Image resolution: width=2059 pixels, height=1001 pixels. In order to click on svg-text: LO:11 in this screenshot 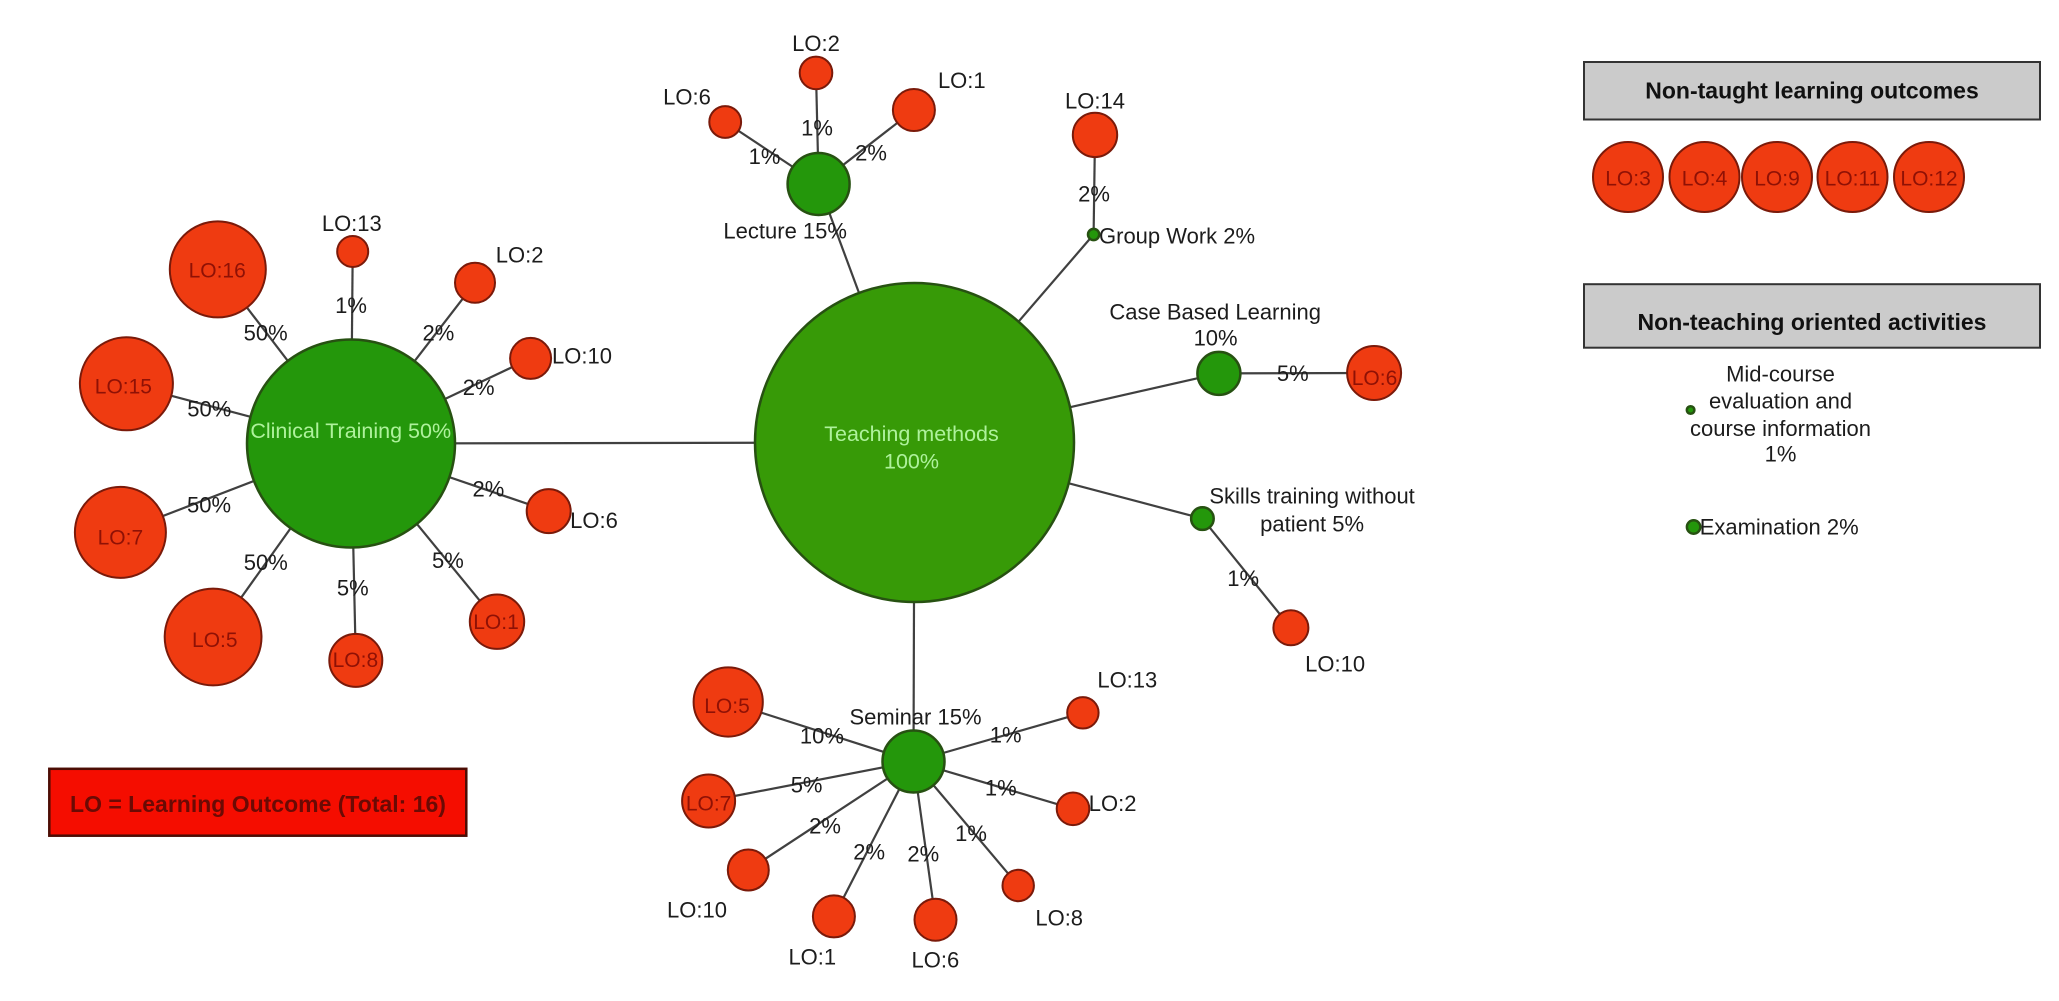, I will do `click(1853, 178)`.